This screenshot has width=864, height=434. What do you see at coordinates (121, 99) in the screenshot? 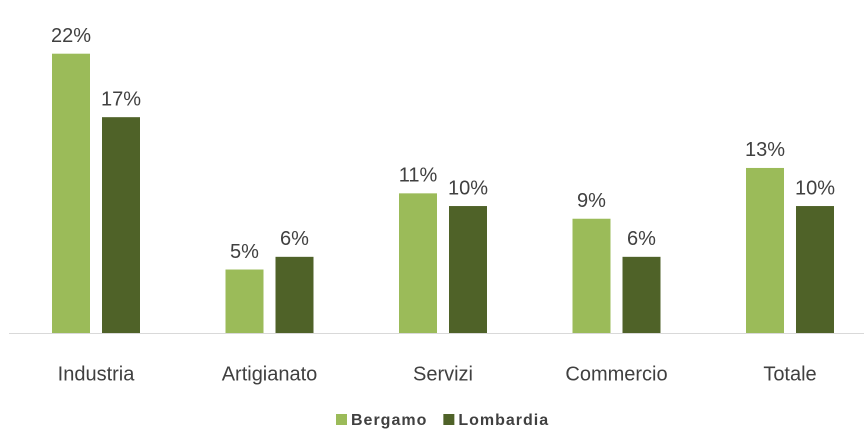
I see `data-label: 17%` at bounding box center [121, 99].